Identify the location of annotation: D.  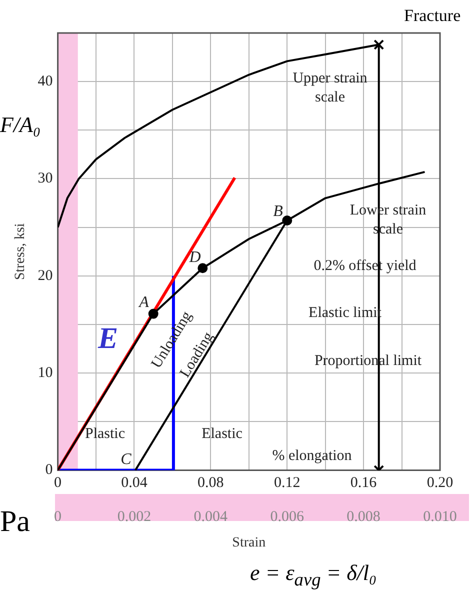
(195, 257).